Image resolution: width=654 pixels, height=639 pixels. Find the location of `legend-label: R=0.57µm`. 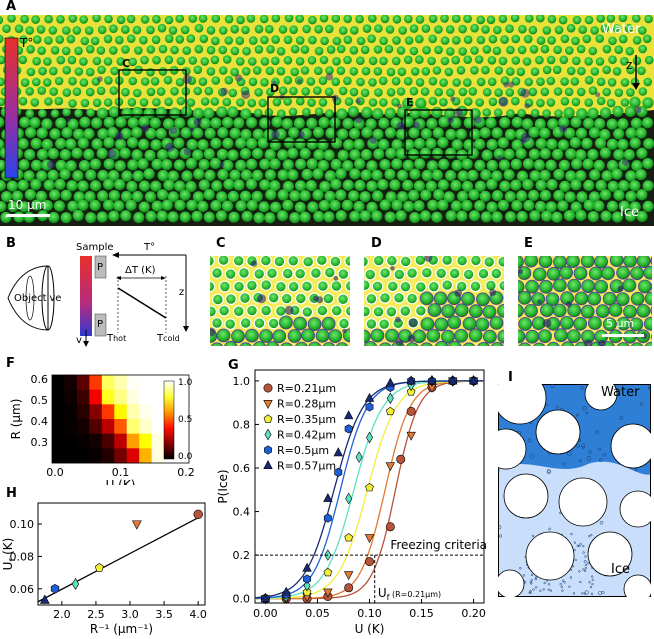

legend-label: R=0.57µm is located at coordinates (306, 466).